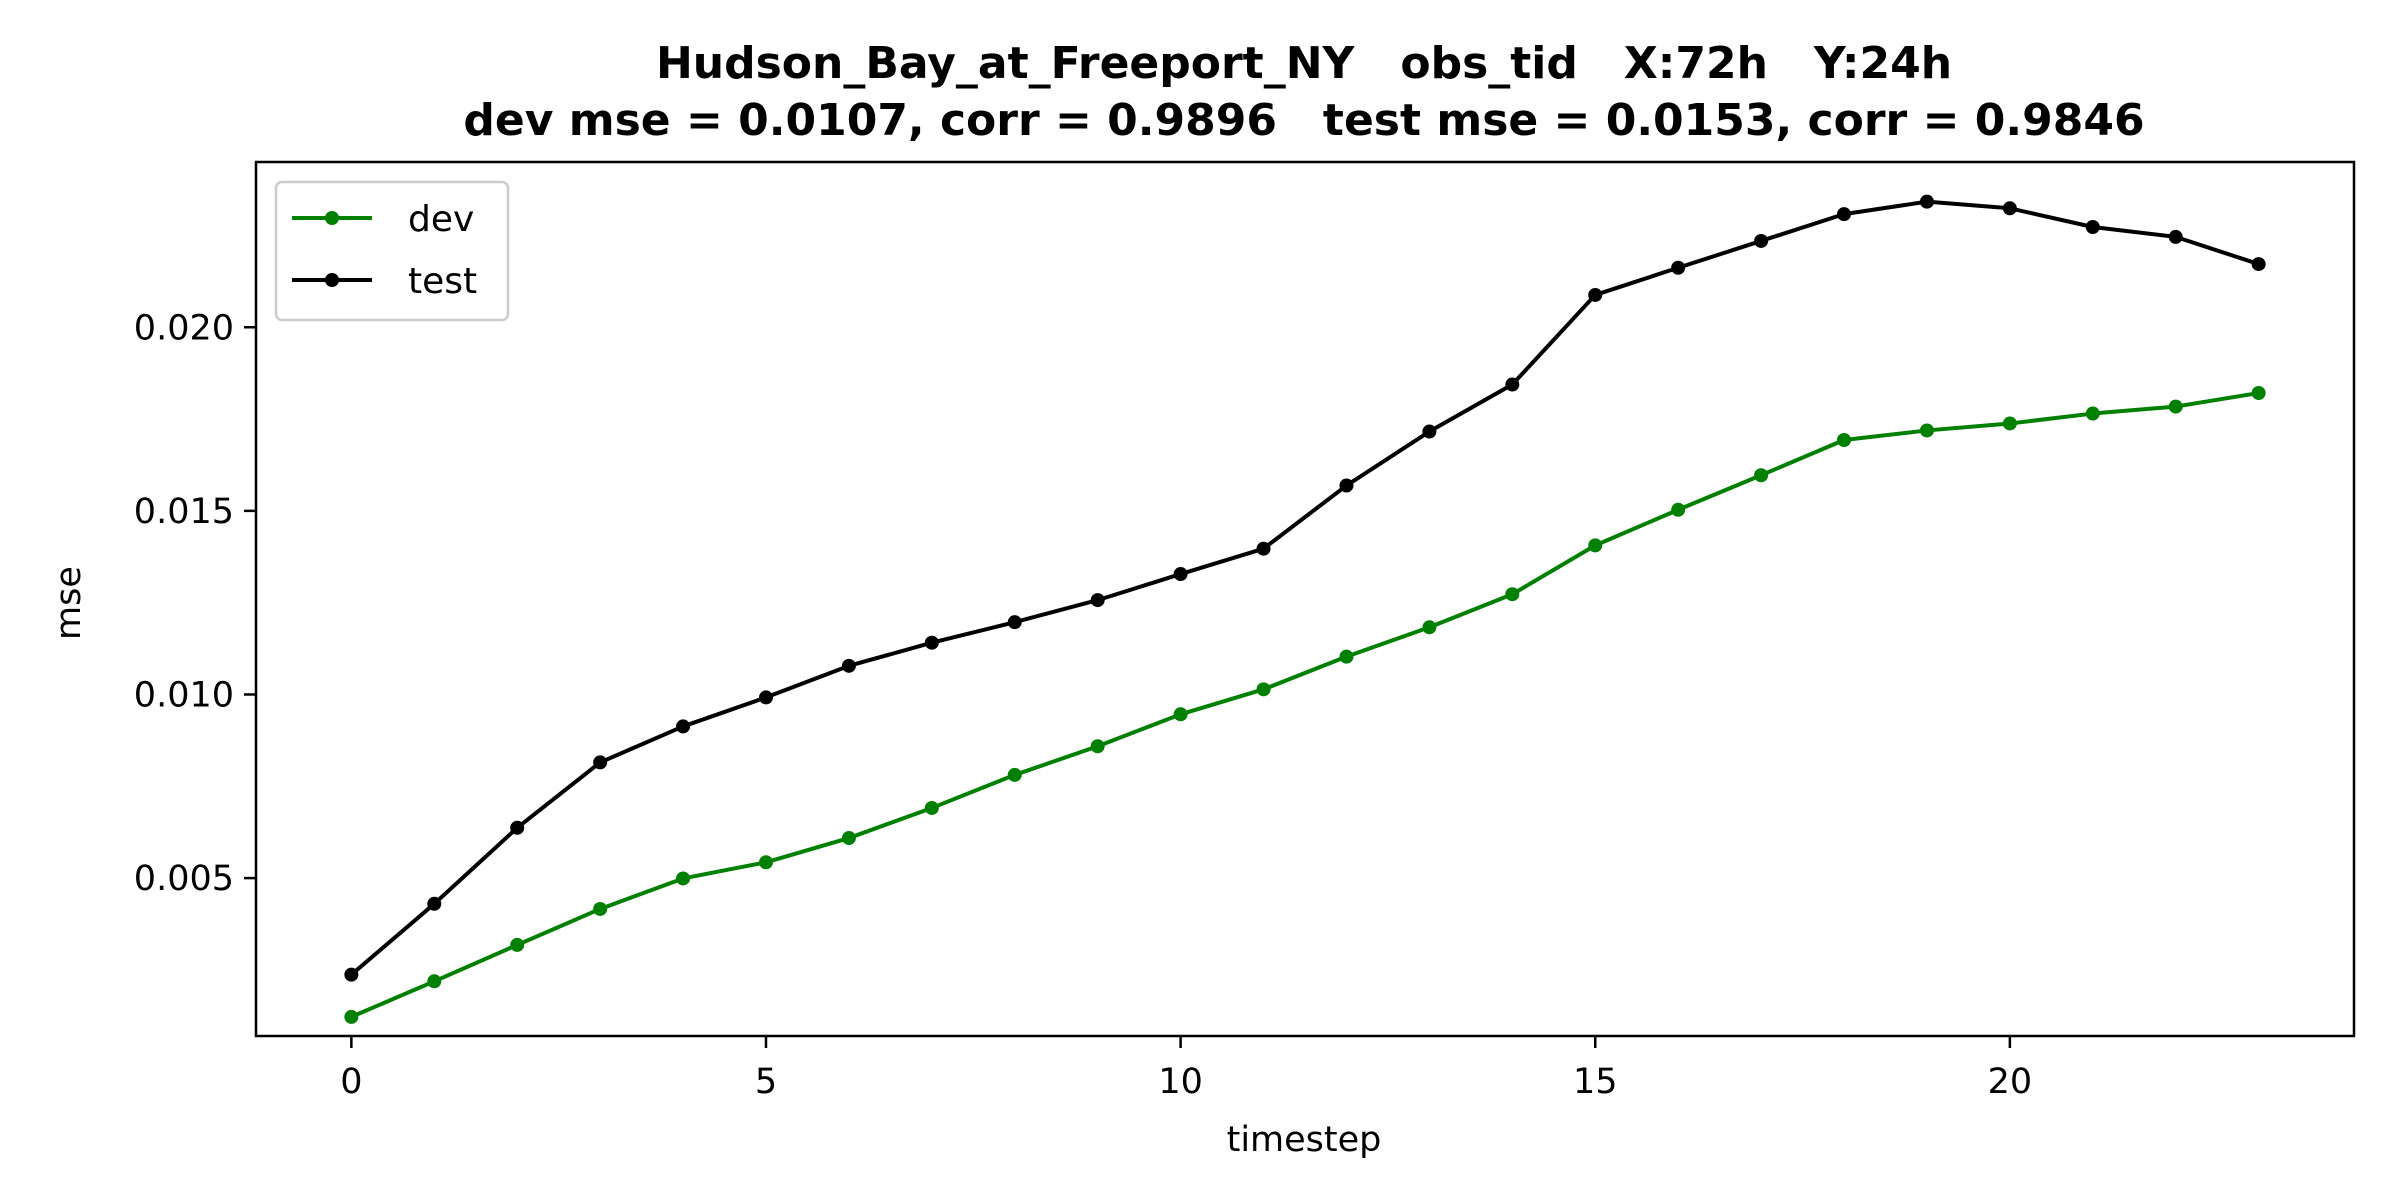  What do you see at coordinates (184, 879) in the screenshot?
I see `y-tick-label: 0.005` at bounding box center [184, 879].